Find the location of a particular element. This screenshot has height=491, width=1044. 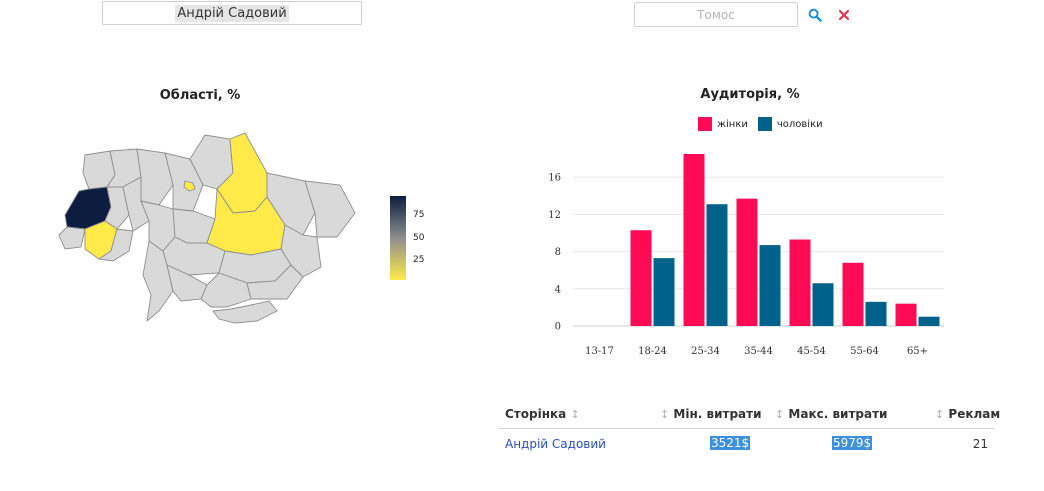

column-header-ads: ↕ Реклам is located at coordinates (968, 414).